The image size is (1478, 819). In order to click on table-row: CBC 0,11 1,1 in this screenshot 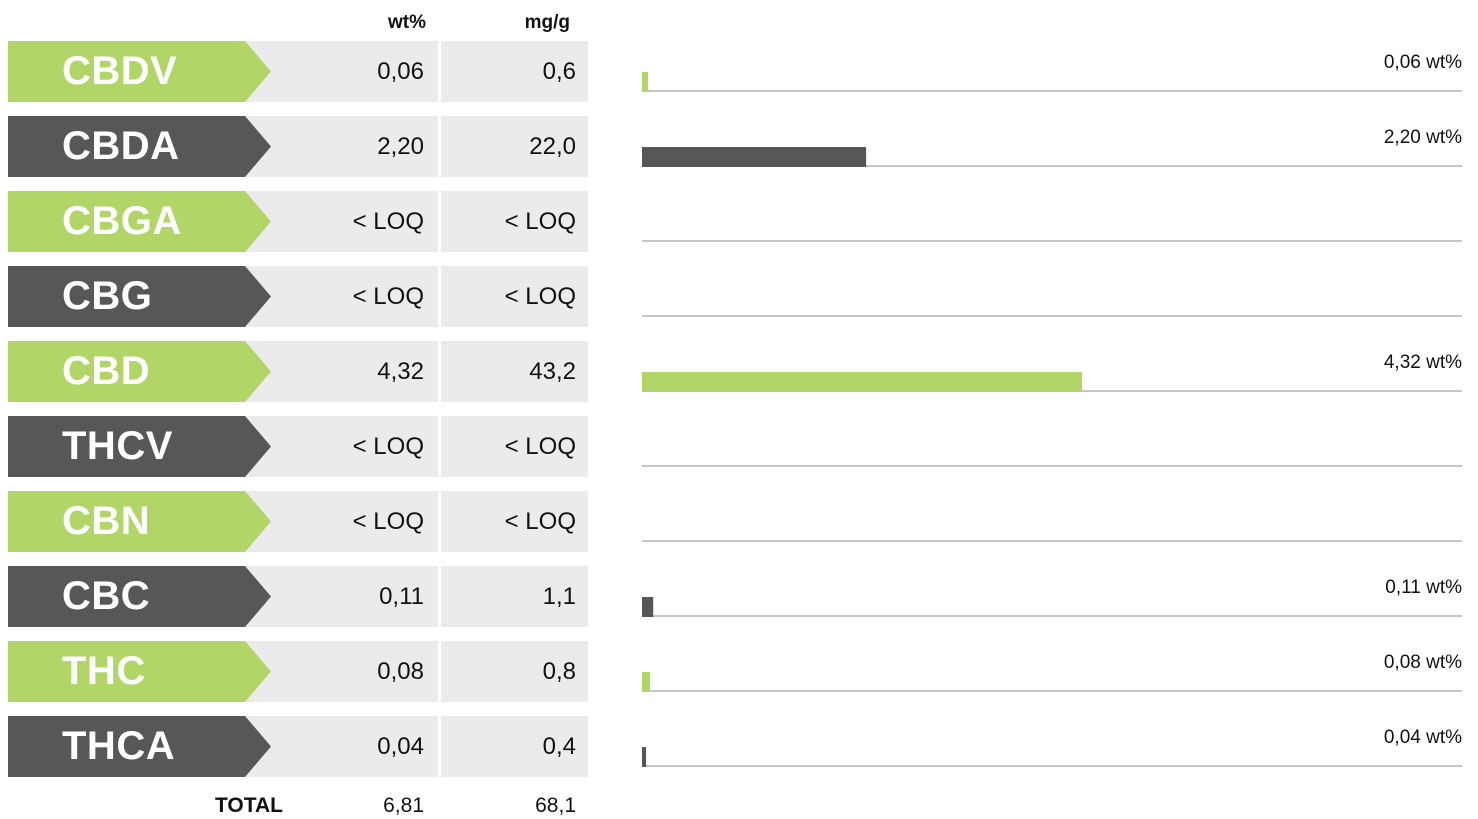, I will do `click(298, 596)`.